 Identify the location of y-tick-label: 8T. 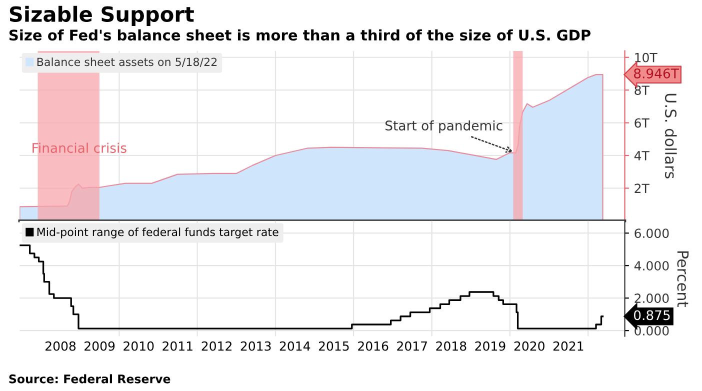
(642, 91).